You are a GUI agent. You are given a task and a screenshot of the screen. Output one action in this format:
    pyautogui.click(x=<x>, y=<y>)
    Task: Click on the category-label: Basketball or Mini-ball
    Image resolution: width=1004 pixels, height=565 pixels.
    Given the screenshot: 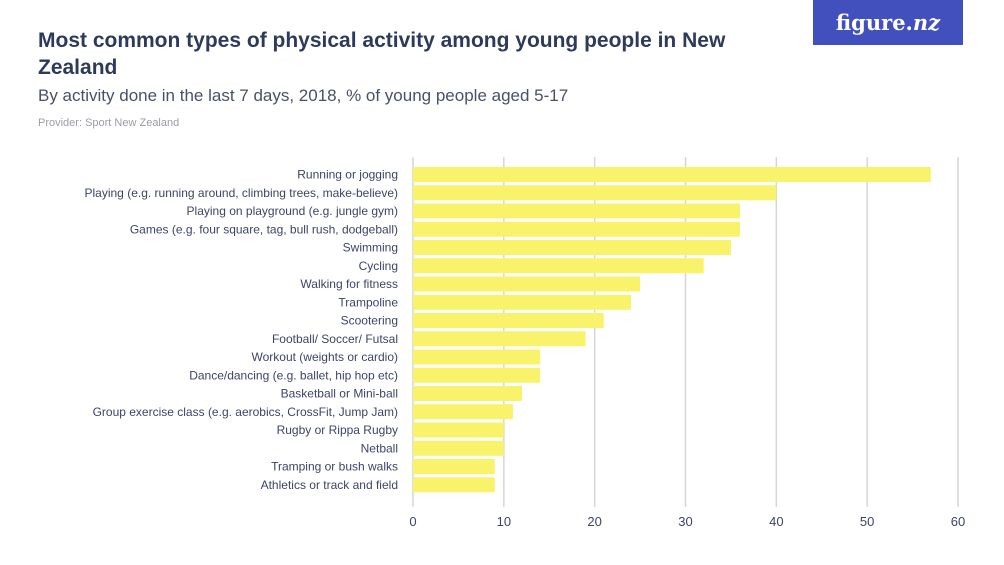 What is the action you would take?
    pyautogui.click(x=339, y=394)
    